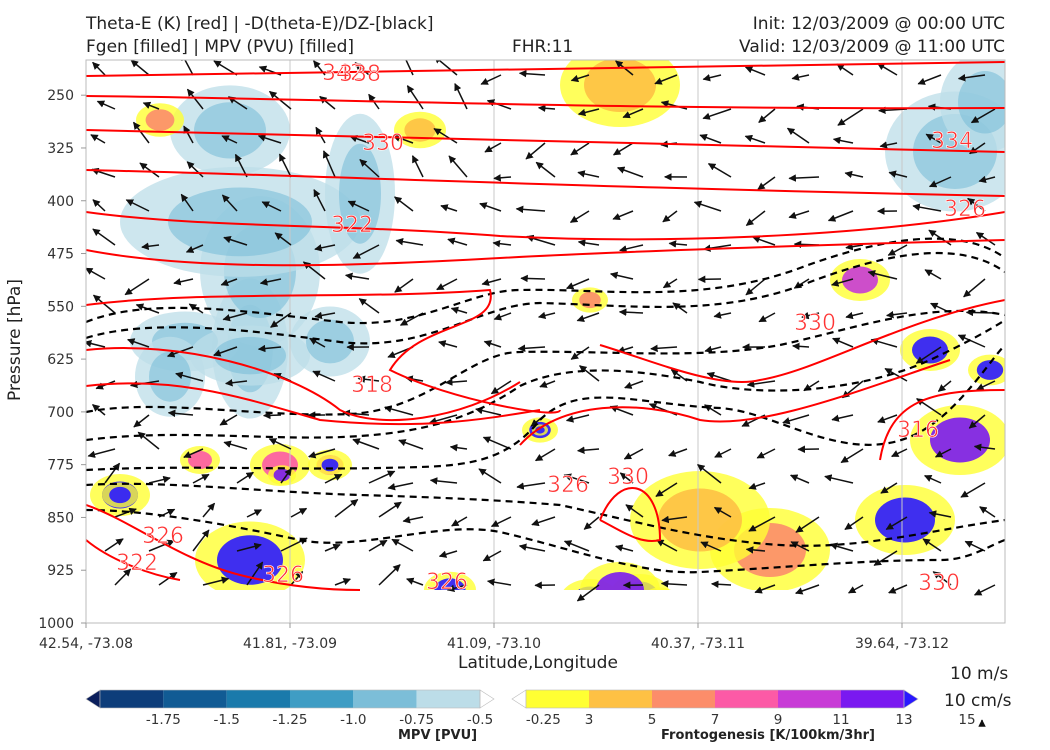  I want to click on y-tick-label: 325, so click(60, 149).